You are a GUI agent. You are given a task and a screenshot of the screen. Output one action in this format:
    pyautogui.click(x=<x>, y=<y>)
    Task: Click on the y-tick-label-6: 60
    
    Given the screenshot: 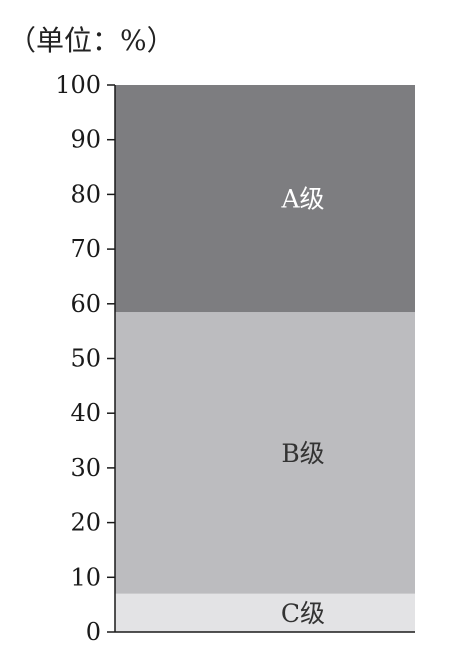 What is the action you would take?
    pyautogui.click(x=85, y=304)
    